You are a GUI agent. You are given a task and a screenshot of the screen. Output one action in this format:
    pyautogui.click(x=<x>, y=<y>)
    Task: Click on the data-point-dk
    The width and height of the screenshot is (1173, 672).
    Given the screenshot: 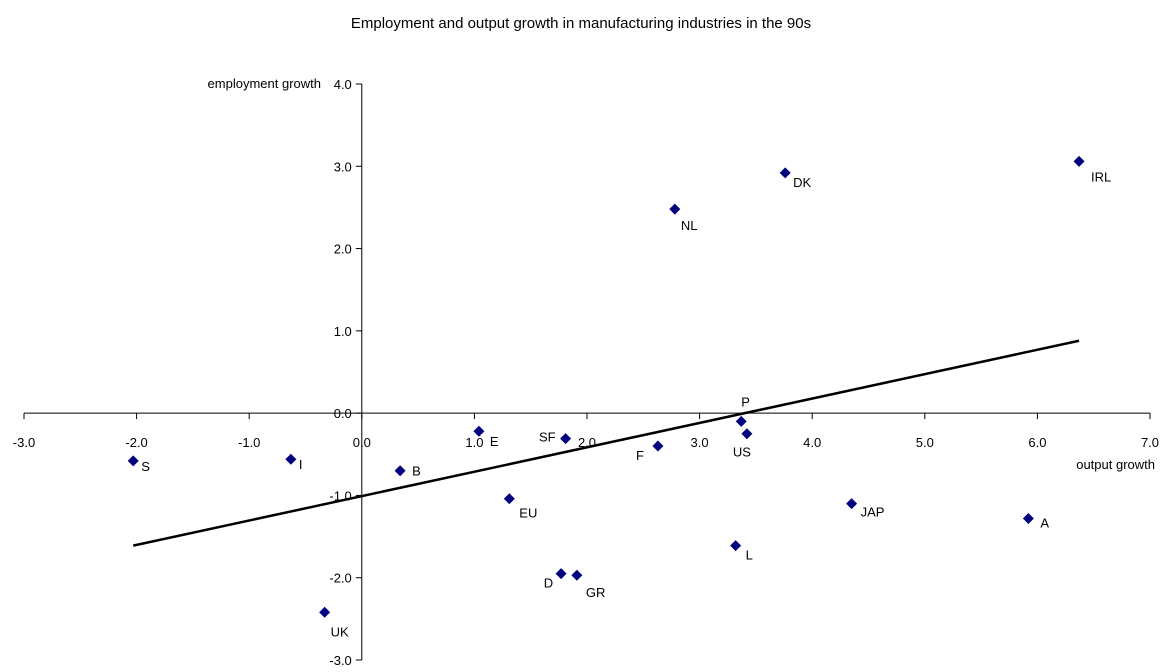 What is the action you would take?
    pyautogui.click(x=785, y=173)
    